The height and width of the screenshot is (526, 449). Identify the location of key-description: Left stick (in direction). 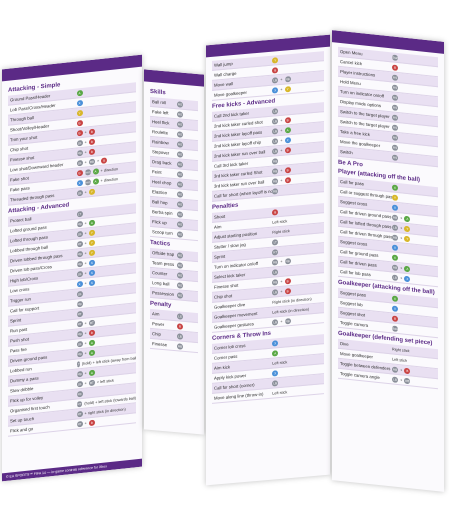
(291, 310).